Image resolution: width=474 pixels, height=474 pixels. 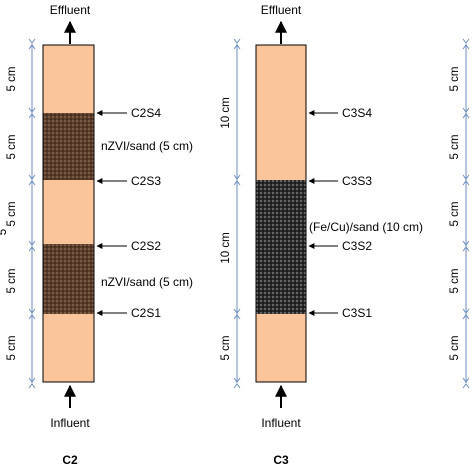 What do you see at coordinates (281, 460) in the screenshot?
I see `c3-column-name: C3` at bounding box center [281, 460].